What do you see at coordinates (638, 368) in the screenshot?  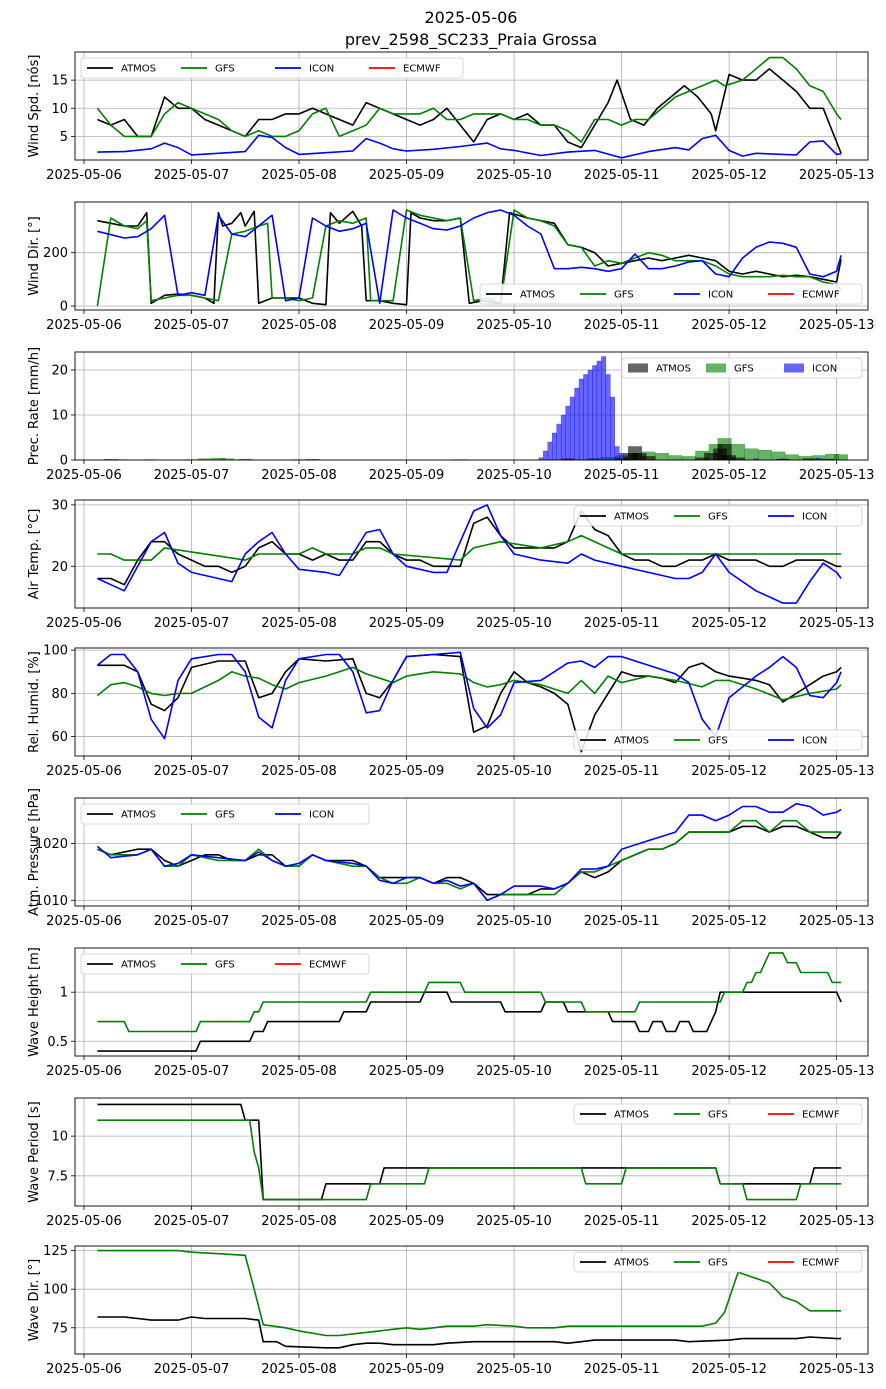 I see `legend-swatch-atmos` at bounding box center [638, 368].